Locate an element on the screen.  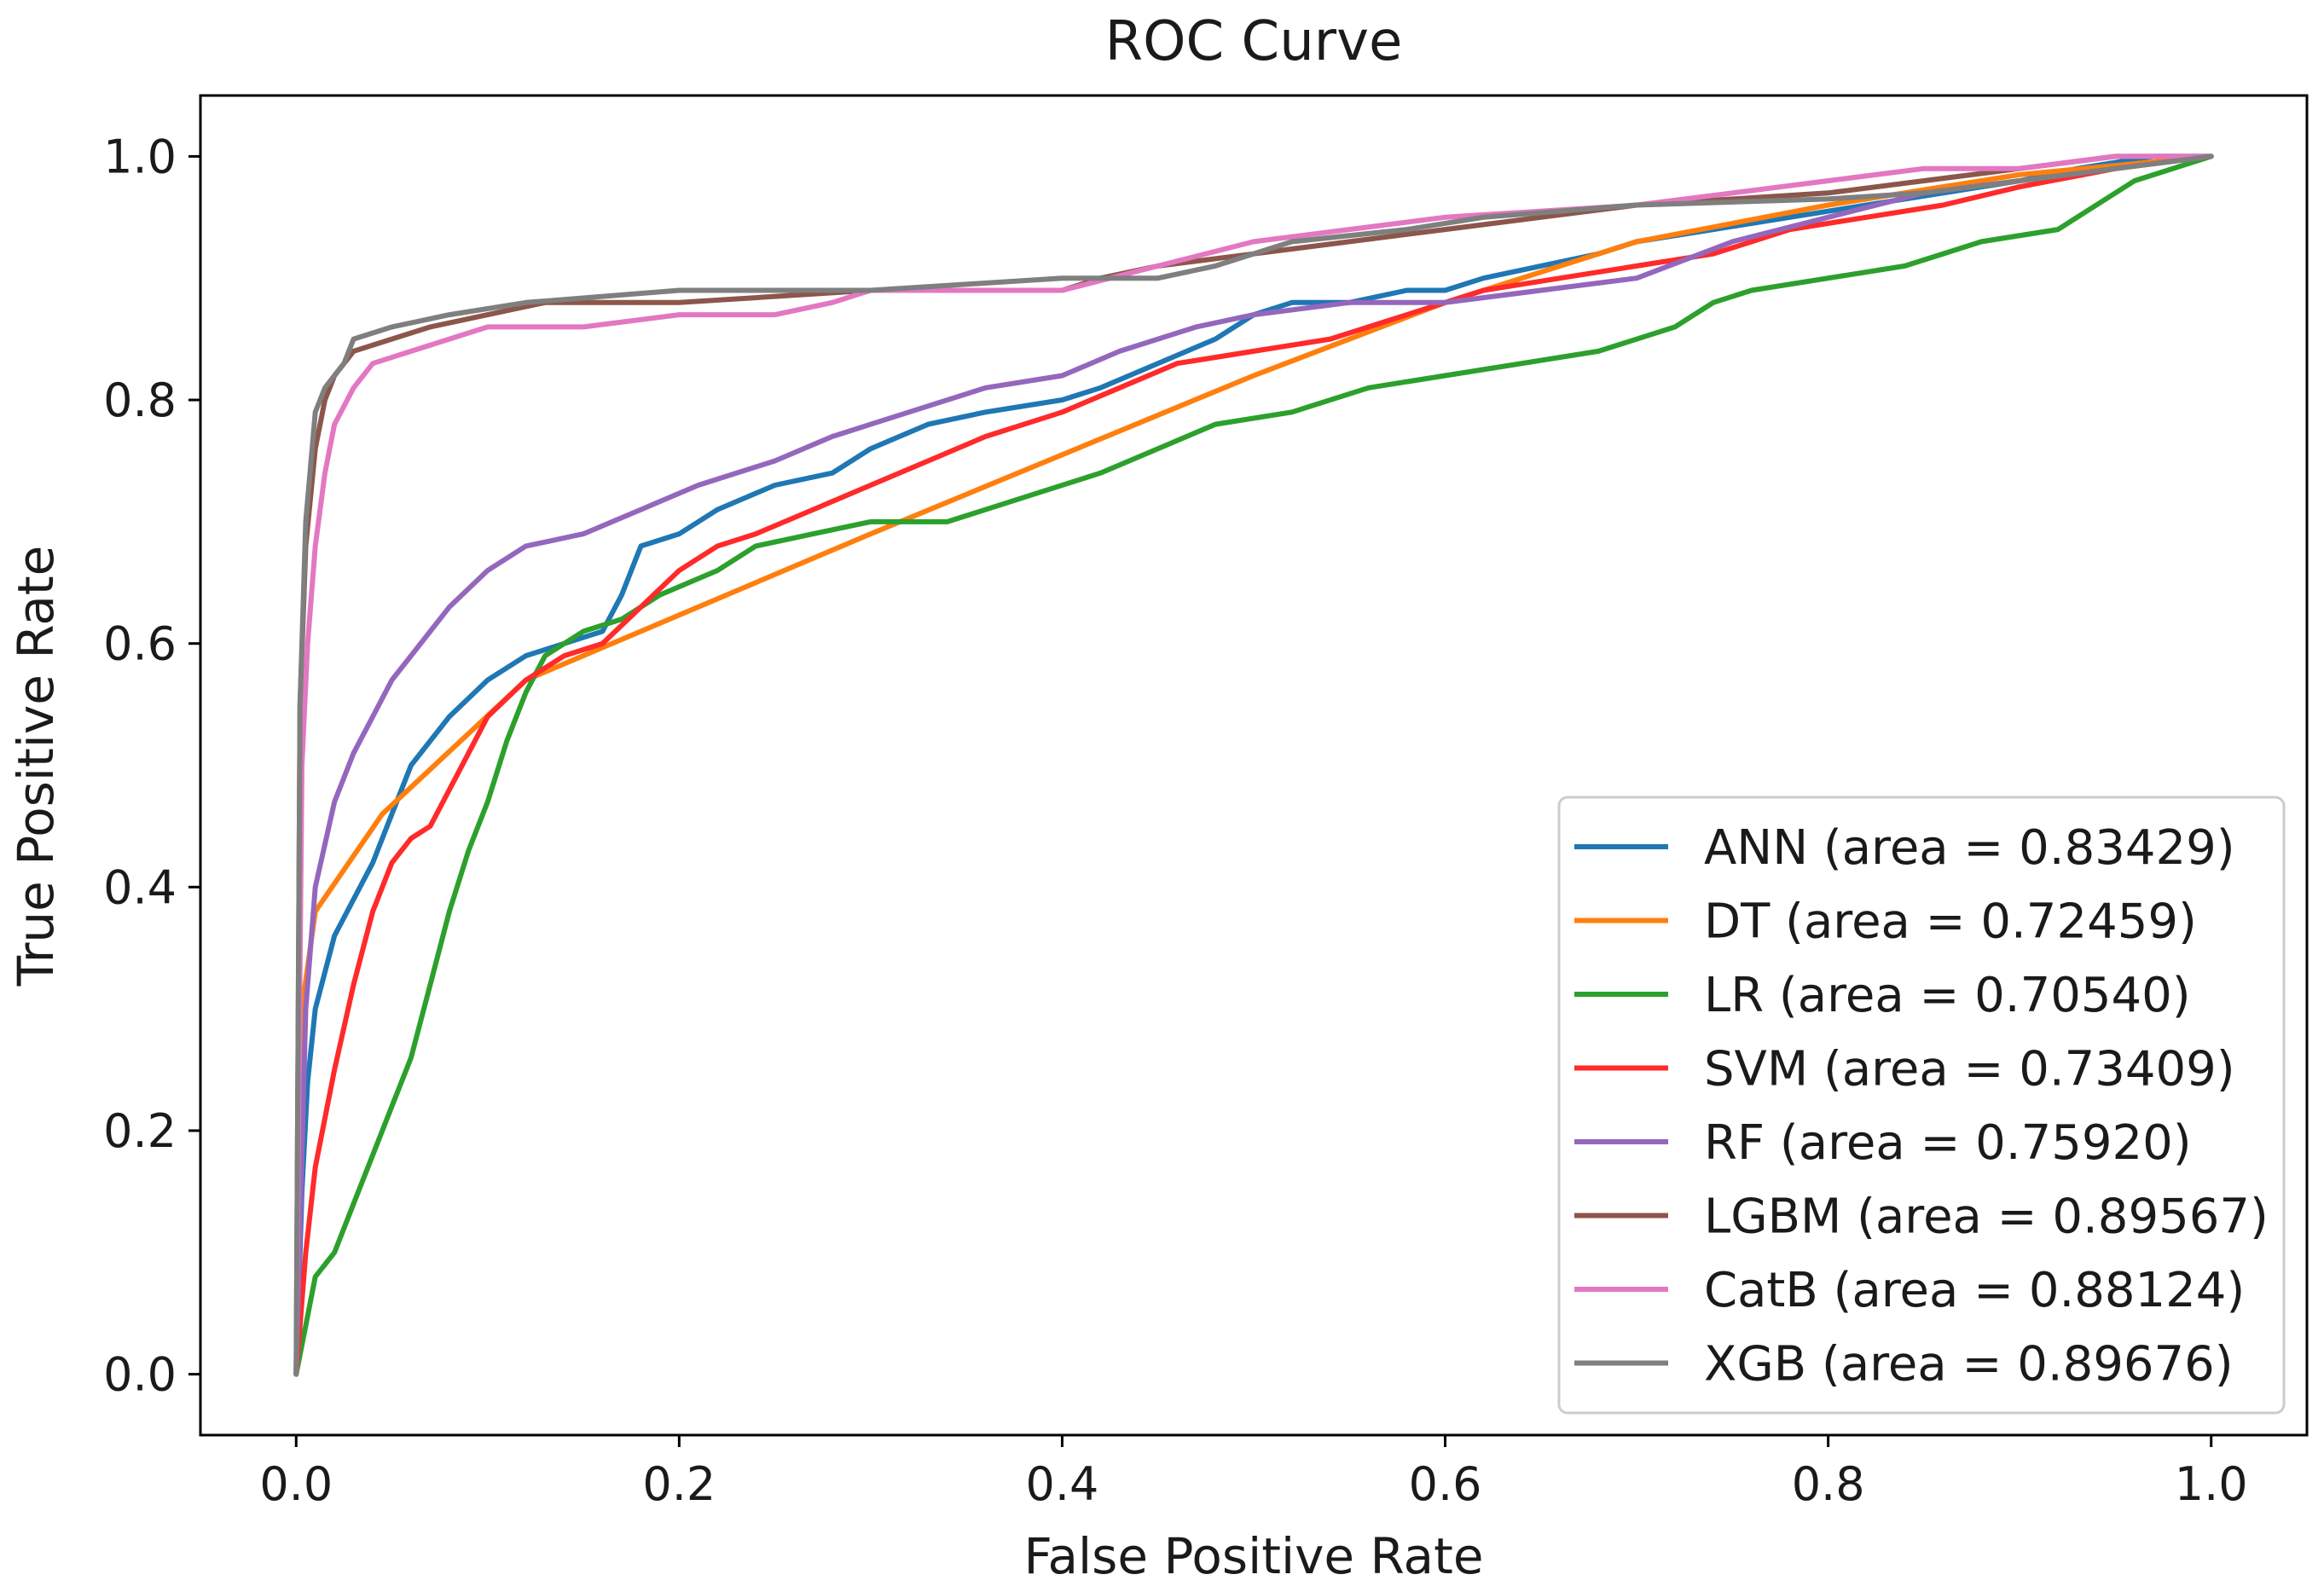
legend-label-svm: SVM (area = 0.73409) is located at coordinates (1969, 1069).